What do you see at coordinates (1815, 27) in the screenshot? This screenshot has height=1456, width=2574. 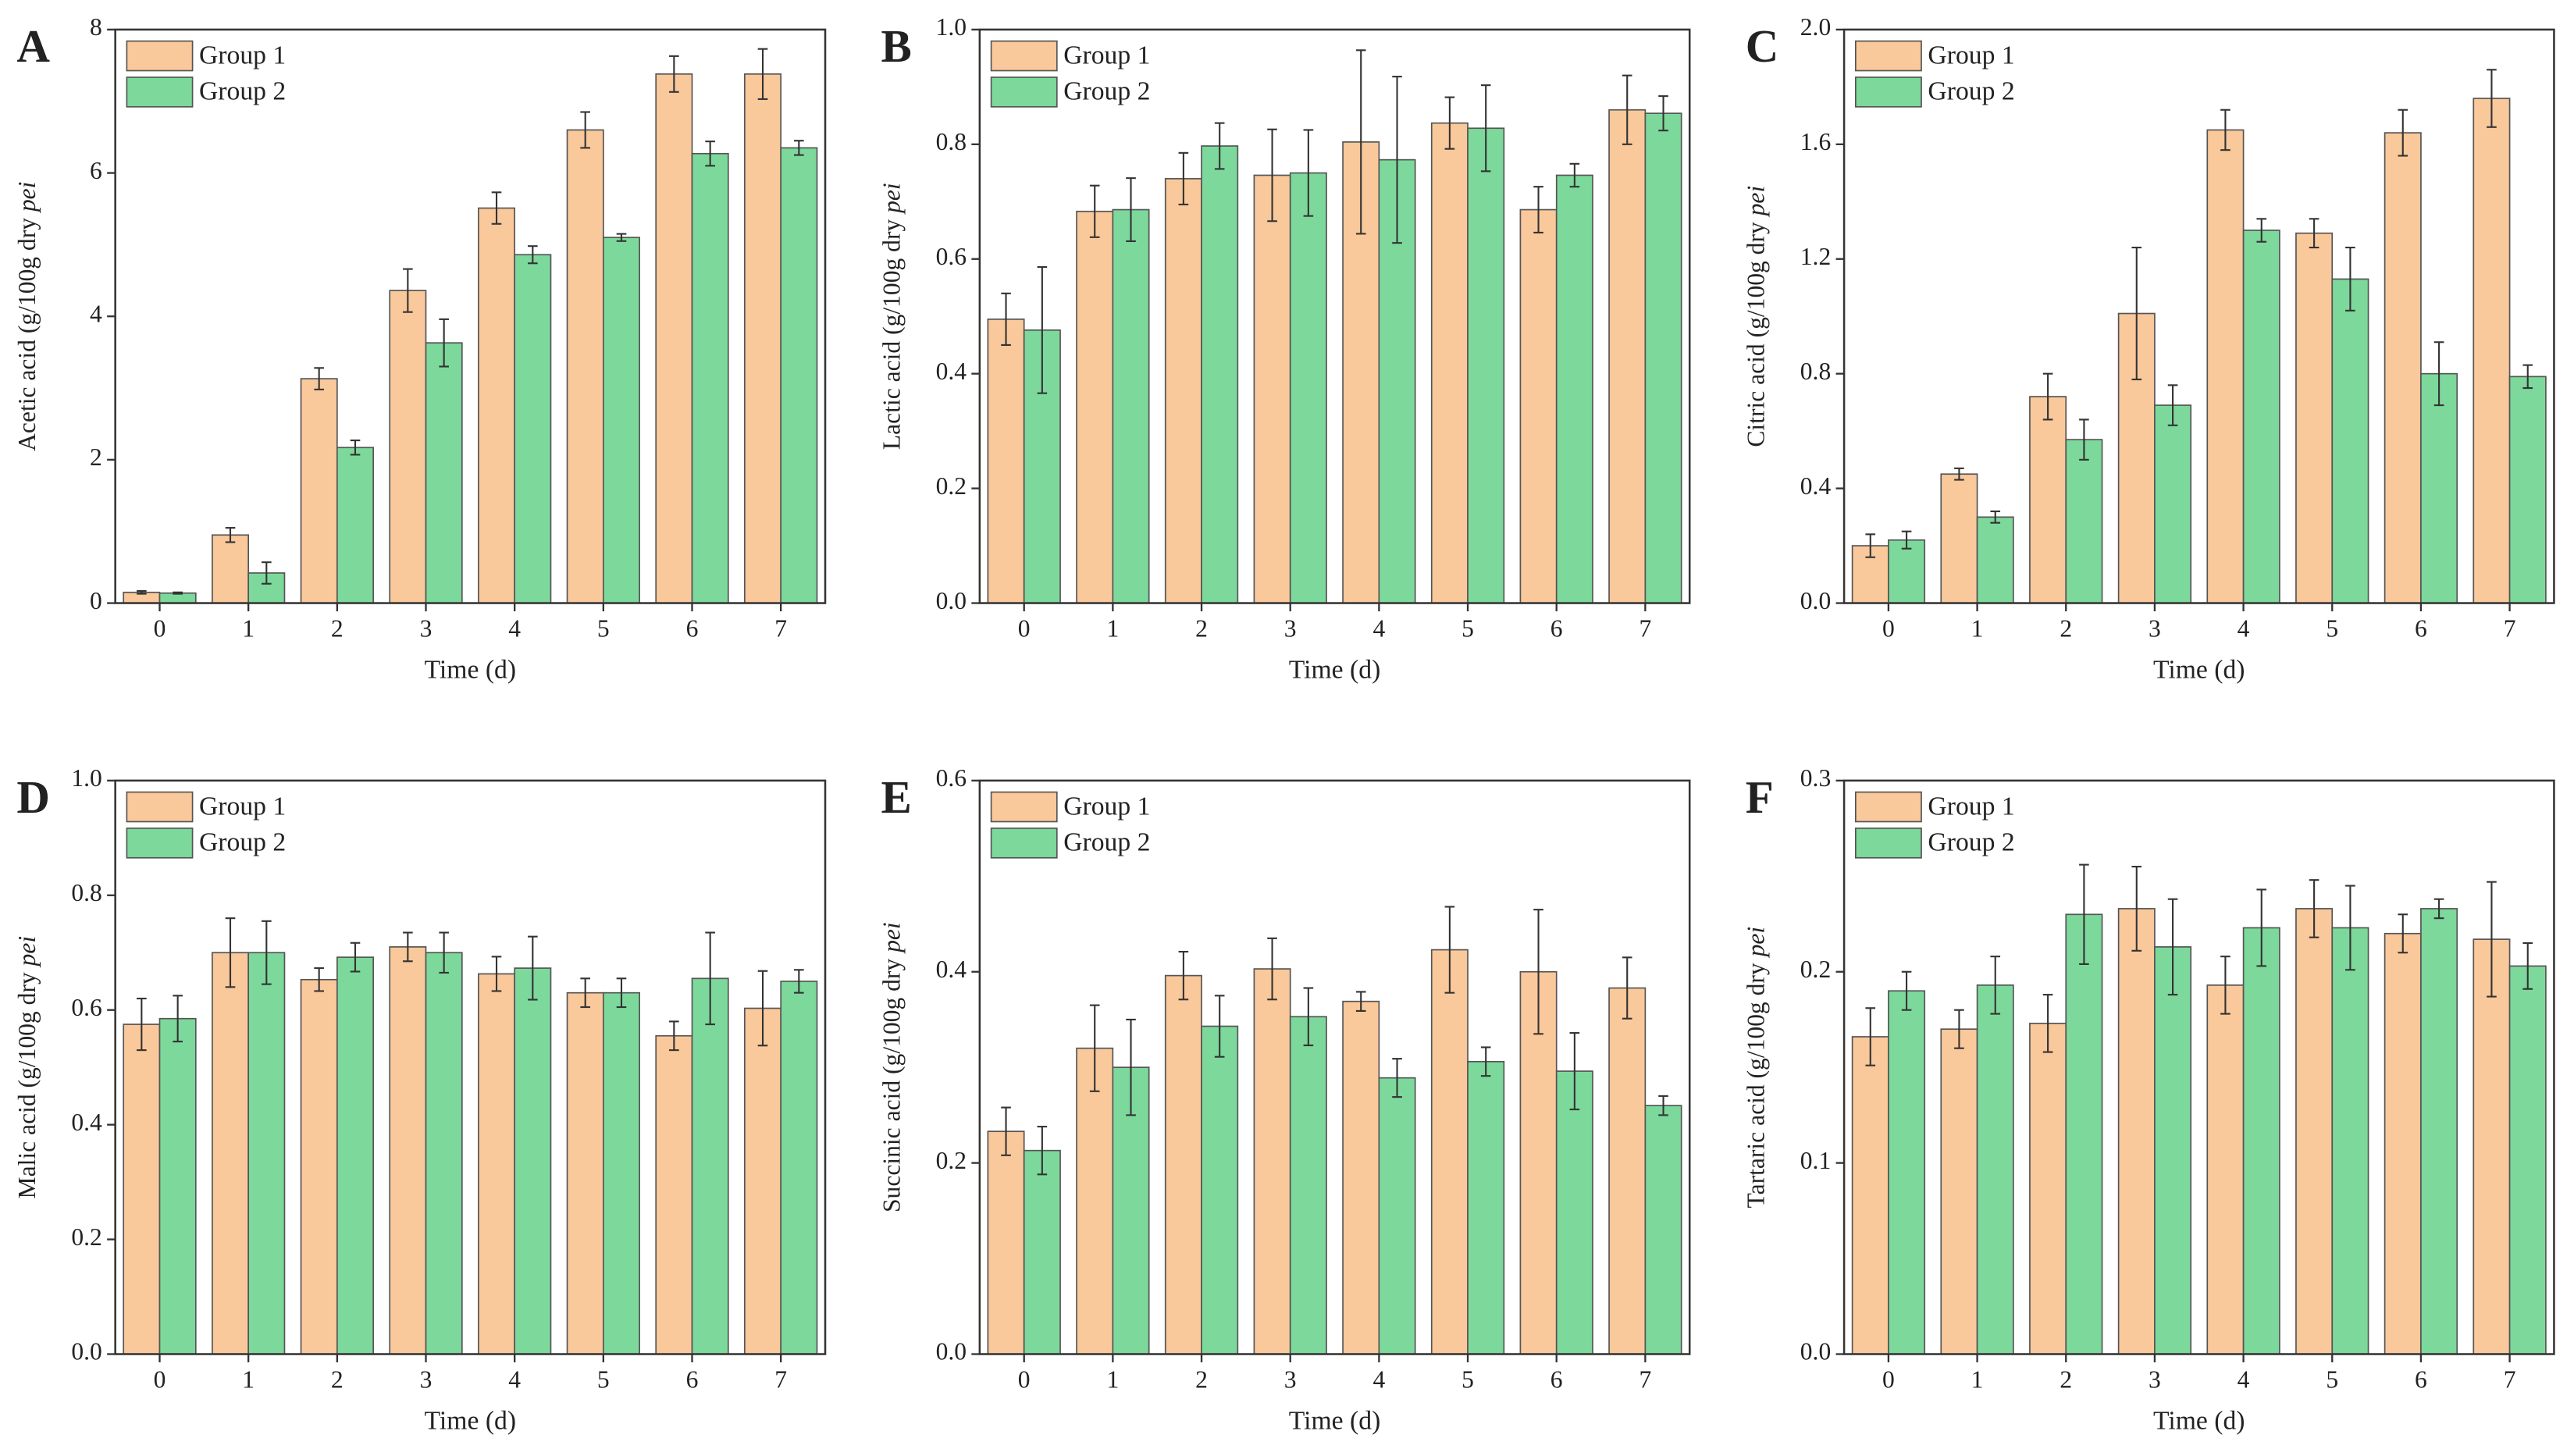 I see `y-tick-label: 2.0` at bounding box center [1815, 27].